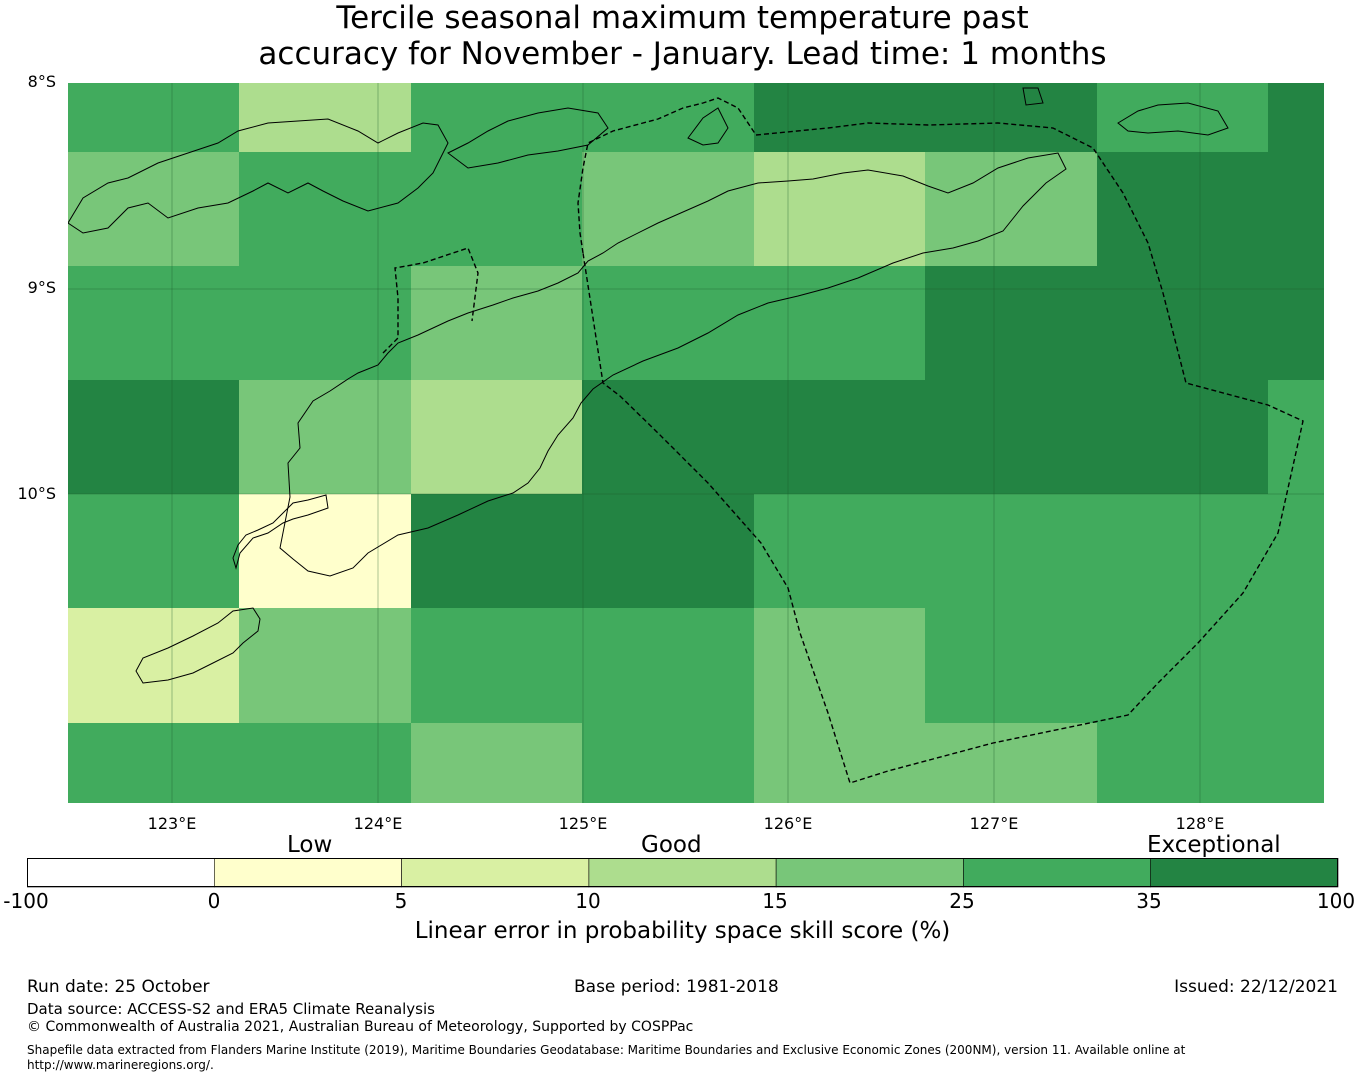  Describe the element at coordinates (401, 901) in the screenshot. I see `colorbar-tick: 5` at that location.